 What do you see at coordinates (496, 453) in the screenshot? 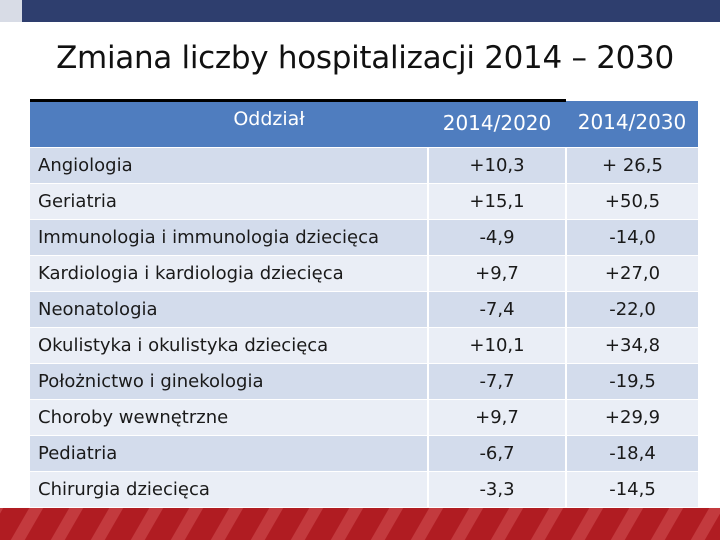
I see `value-2014-2020-cell: -6,7` at bounding box center [496, 453].